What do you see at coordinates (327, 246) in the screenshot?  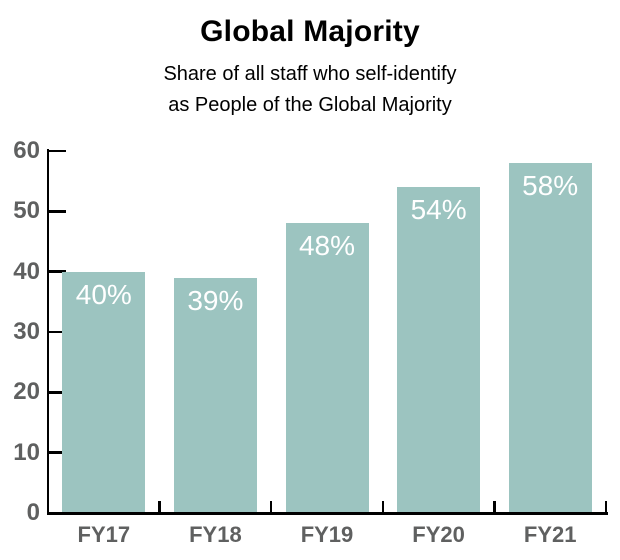 I see `bar-value-label: 48%` at bounding box center [327, 246].